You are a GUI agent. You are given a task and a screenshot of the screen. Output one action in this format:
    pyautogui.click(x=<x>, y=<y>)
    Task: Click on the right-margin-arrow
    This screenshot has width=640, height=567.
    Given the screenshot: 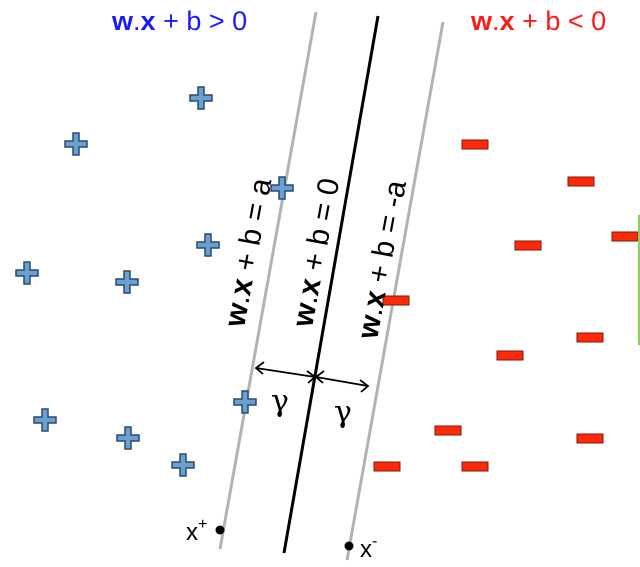 What is the action you would take?
    pyautogui.click(x=342, y=381)
    